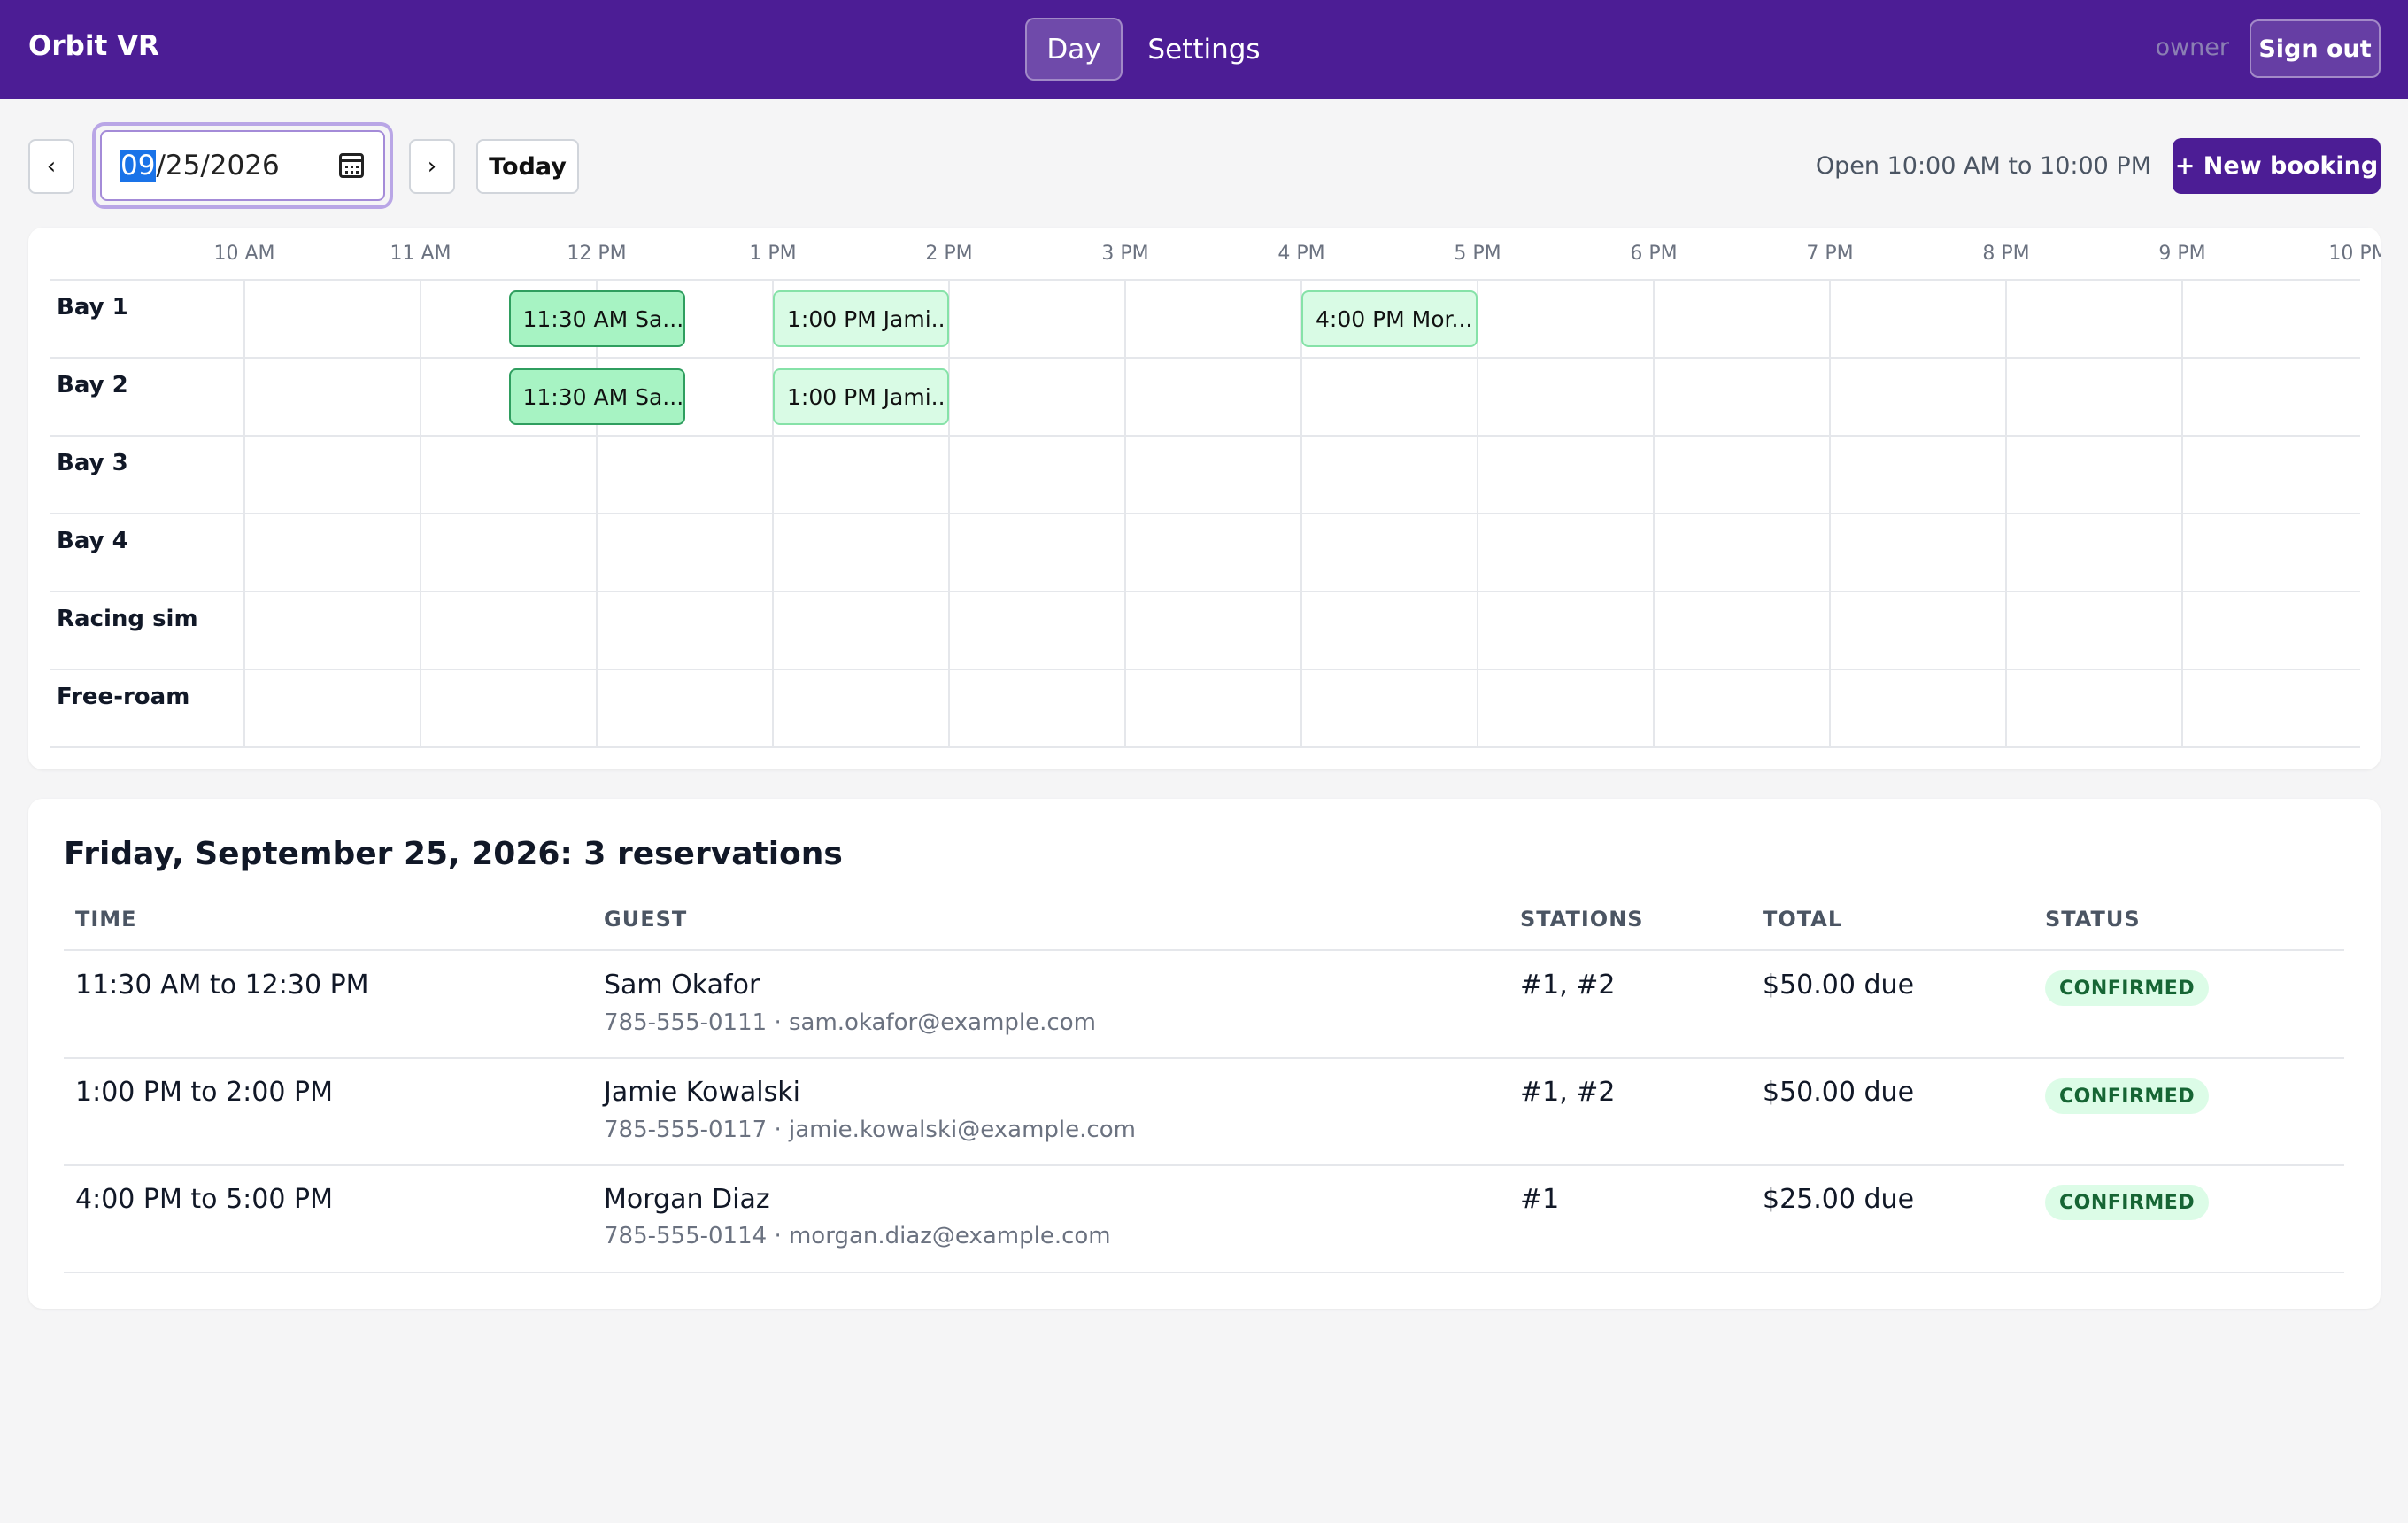 This screenshot has width=2408, height=1523. I want to click on brand-logo: Orbit VR, so click(93, 46).